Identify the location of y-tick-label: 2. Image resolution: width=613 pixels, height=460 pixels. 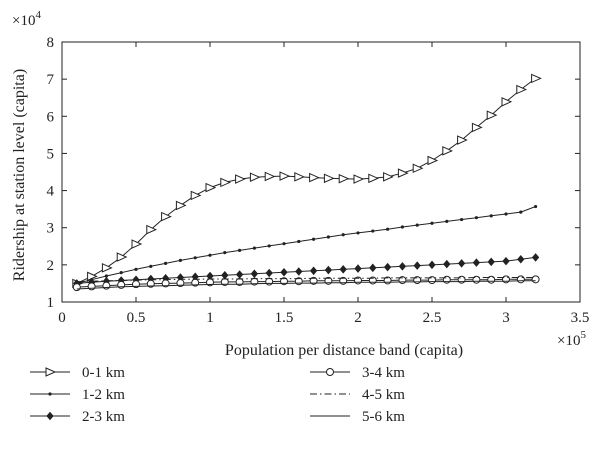
(51, 266).